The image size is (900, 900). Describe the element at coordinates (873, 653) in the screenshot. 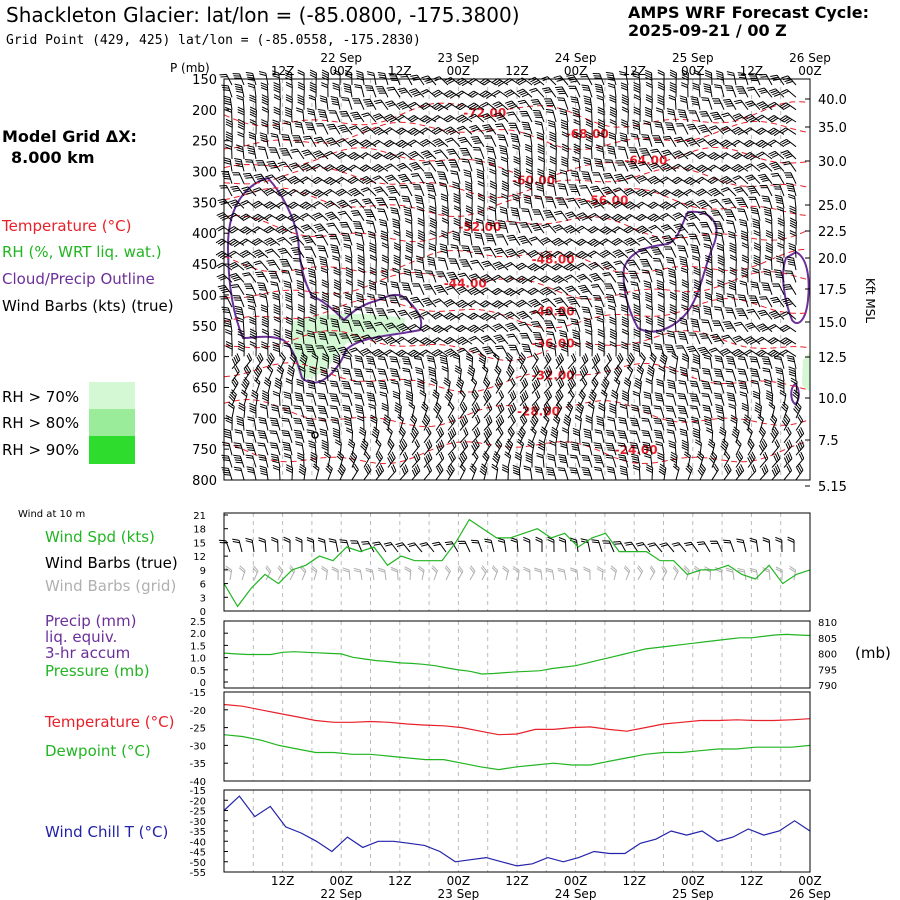

I see `pressure-unit-label: (mb)` at that location.